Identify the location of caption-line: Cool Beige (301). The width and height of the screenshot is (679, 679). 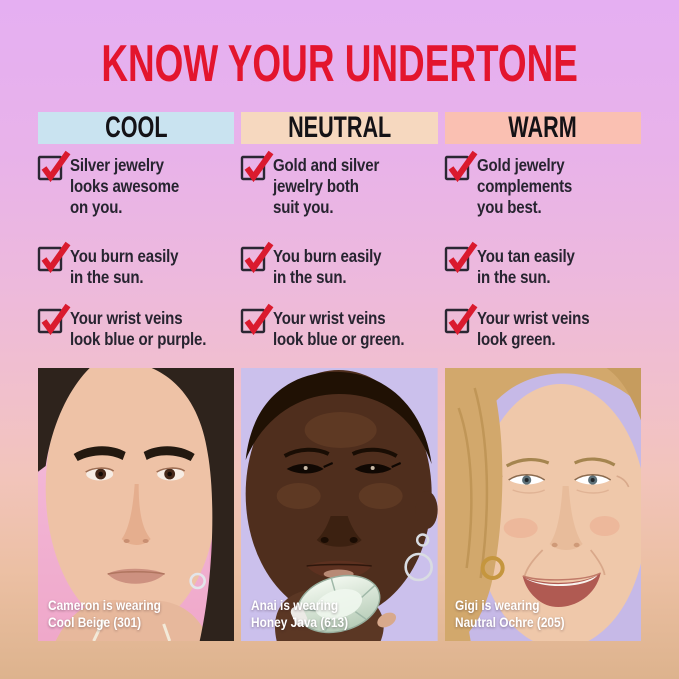
(95, 622).